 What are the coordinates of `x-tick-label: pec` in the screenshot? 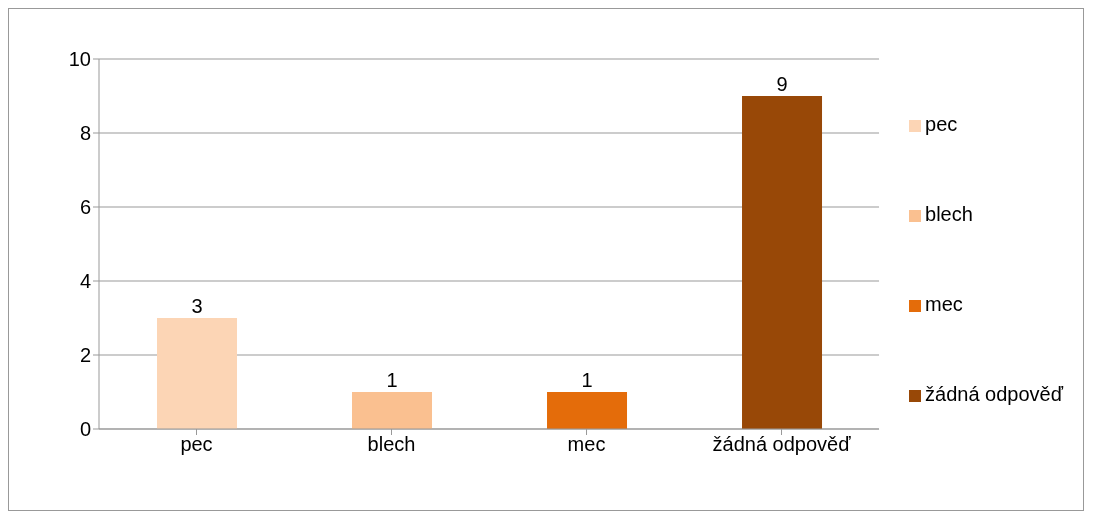 It's located at (196, 444).